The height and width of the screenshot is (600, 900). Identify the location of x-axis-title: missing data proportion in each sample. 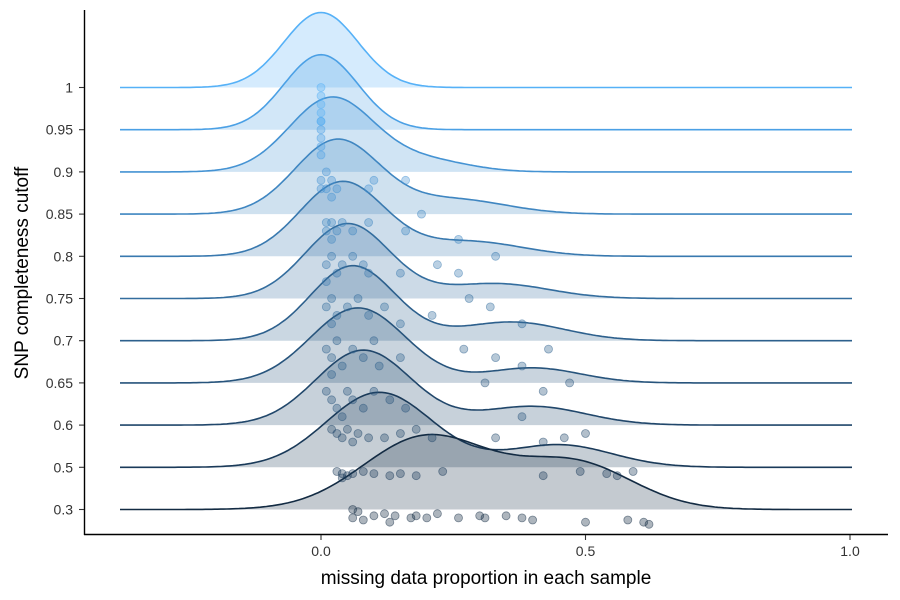
(486, 578).